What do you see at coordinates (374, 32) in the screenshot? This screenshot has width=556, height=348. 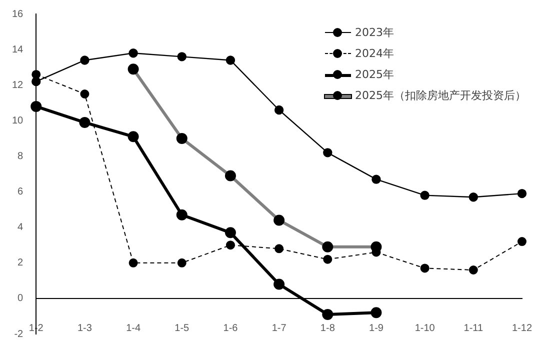 I see `legend-label: 2023年` at bounding box center [374, 32].